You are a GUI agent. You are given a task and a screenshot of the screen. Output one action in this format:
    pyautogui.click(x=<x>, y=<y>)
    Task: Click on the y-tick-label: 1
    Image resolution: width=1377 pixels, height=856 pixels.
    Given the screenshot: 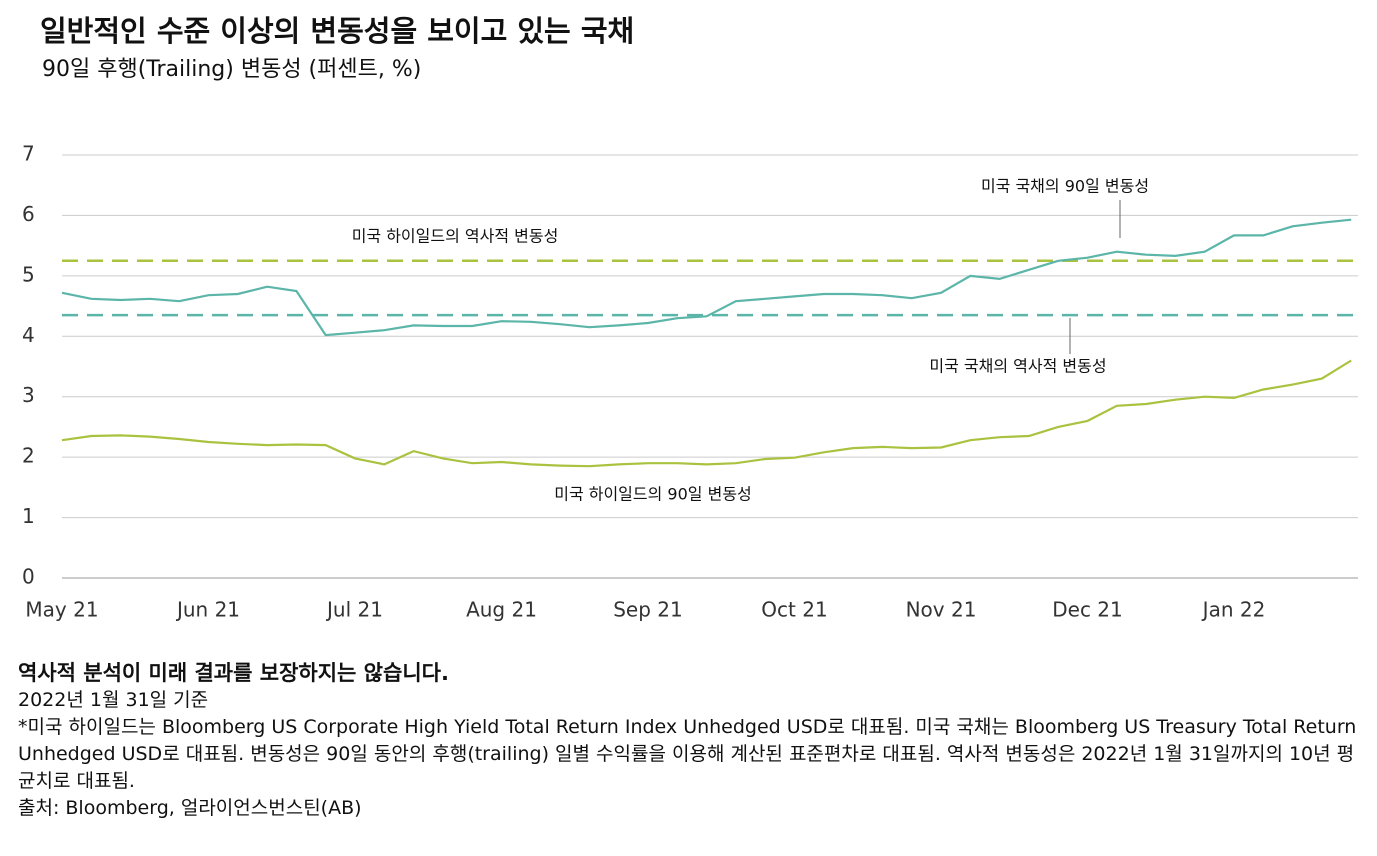 What is the action you would take?
    pyautogui.click(x=28, y=516)
    